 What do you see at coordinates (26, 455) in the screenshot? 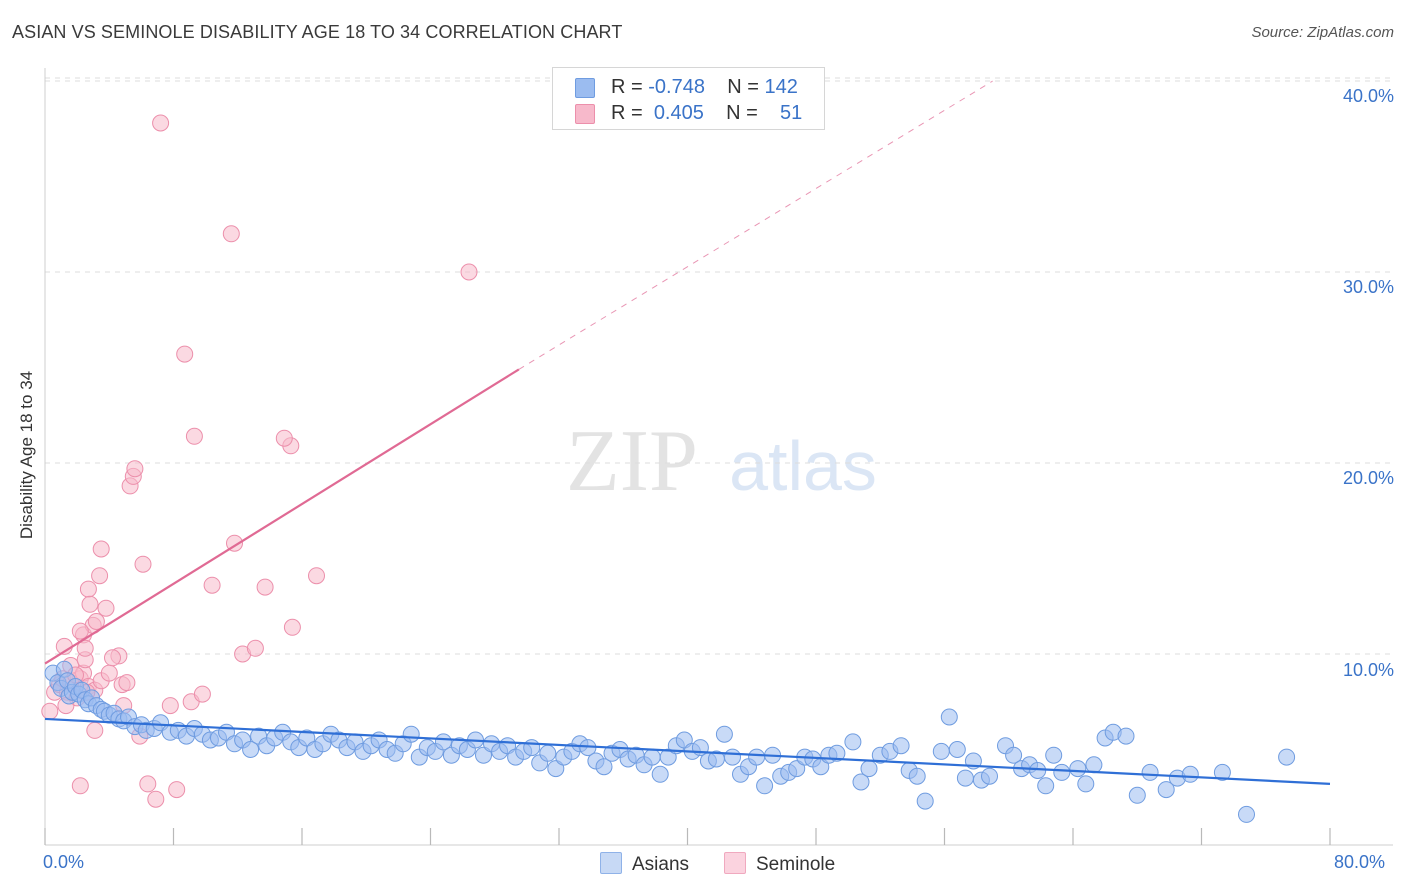
I see `y-axis-label: Disability Age 18 to 34` at bounding box center [26, 455].